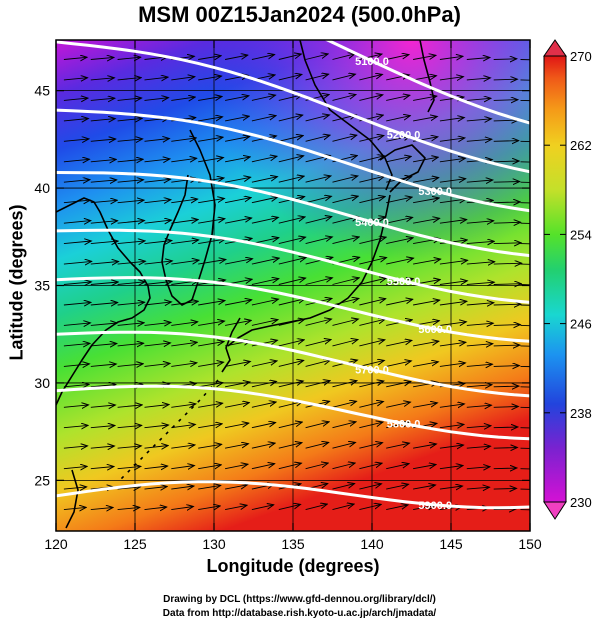 The width and height of the screenshot is (599, 625). Describe the element at coordinates (404, 136) in the screenshot. I see `contour-label-5200.0: 5200.0` at that location.